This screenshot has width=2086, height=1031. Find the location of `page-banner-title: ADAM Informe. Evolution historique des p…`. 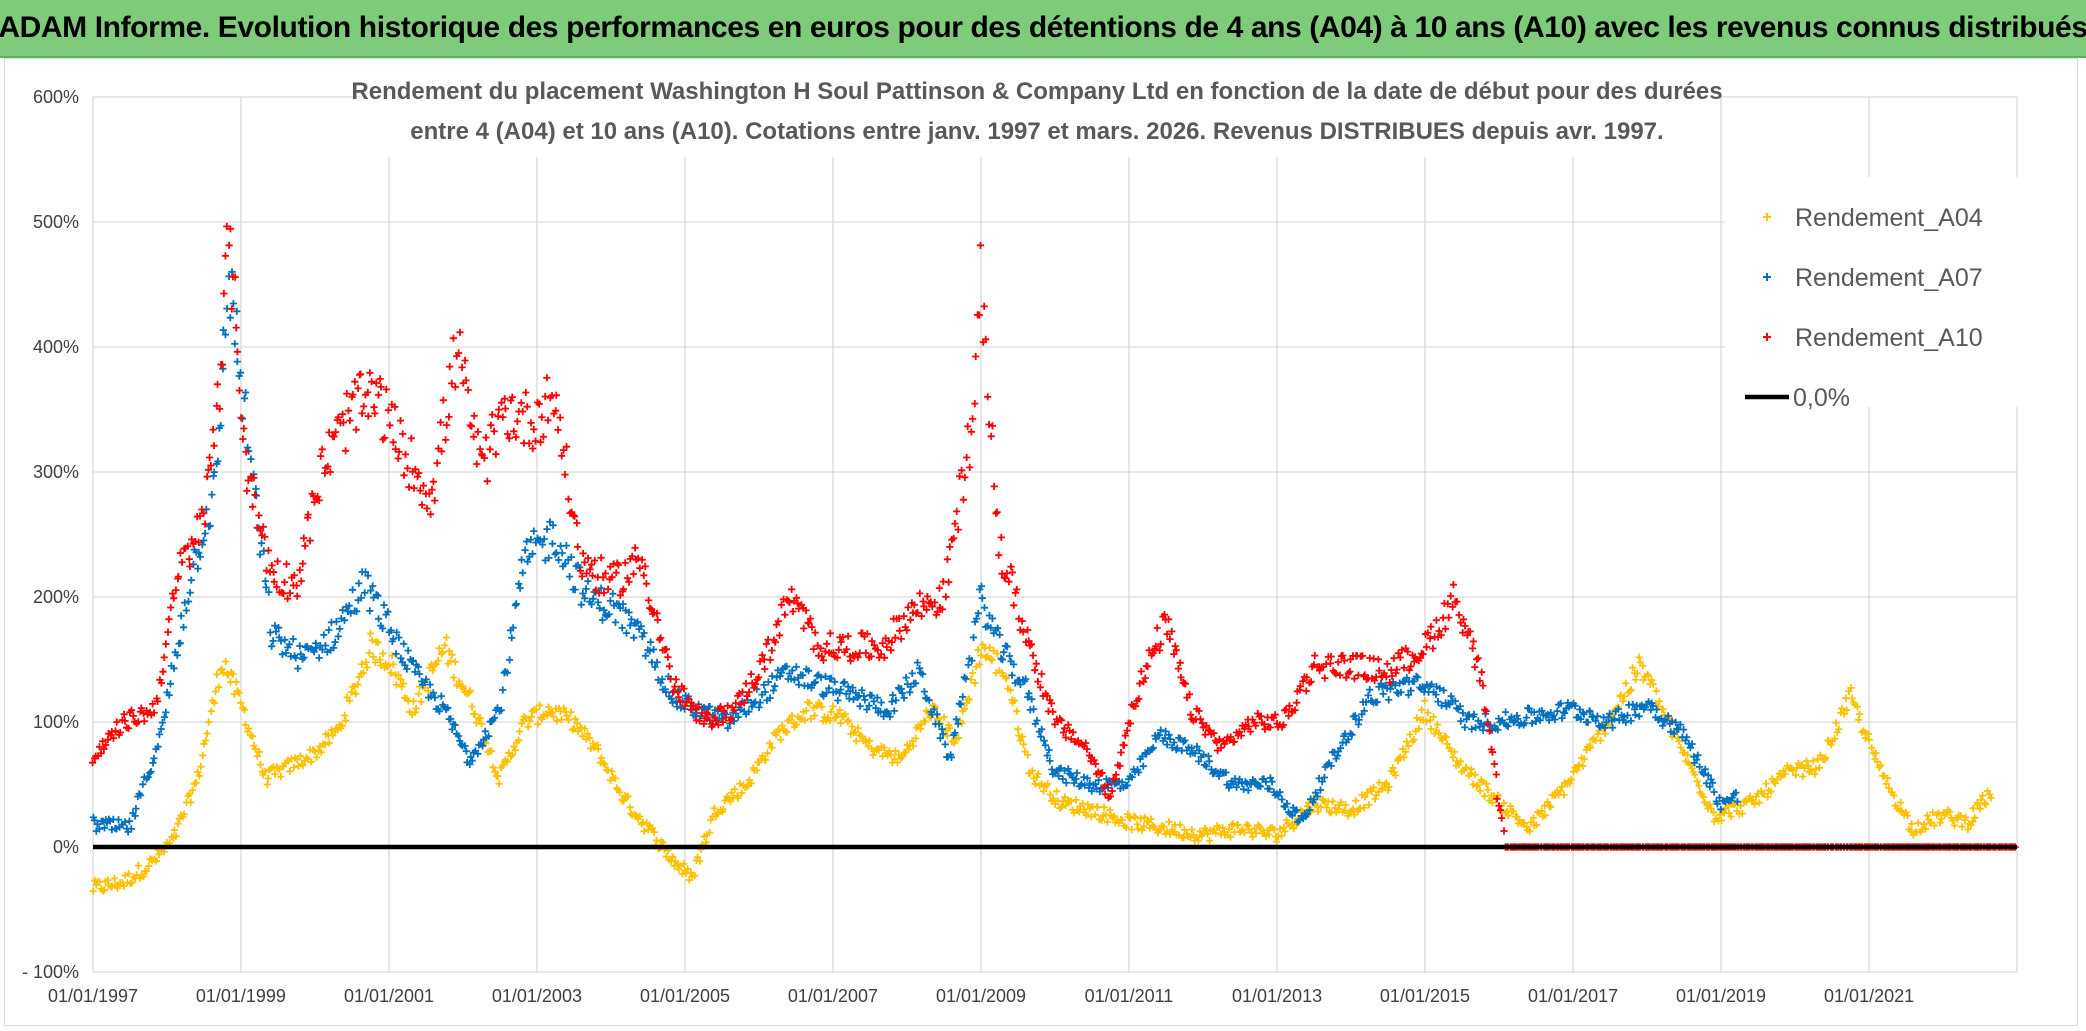

page-banner-title: ADAM Informe. Evolution historique des p… is located at coordinates (1043, 29).